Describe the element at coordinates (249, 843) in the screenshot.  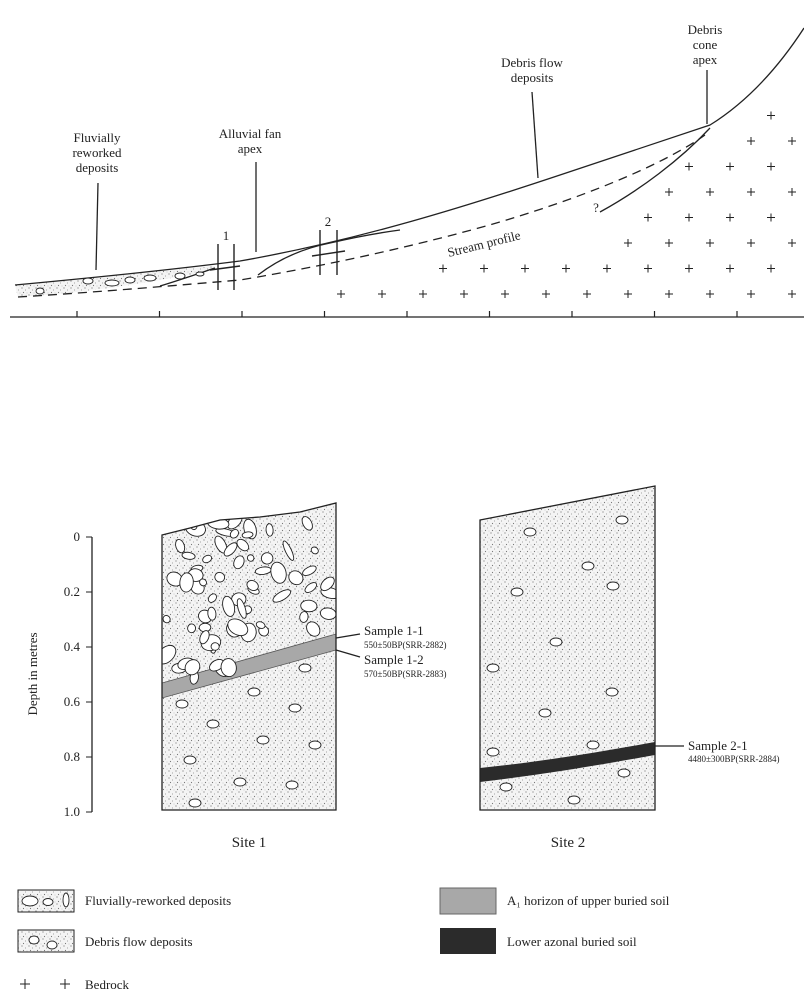
I see `site-label: Site 1` at that location.